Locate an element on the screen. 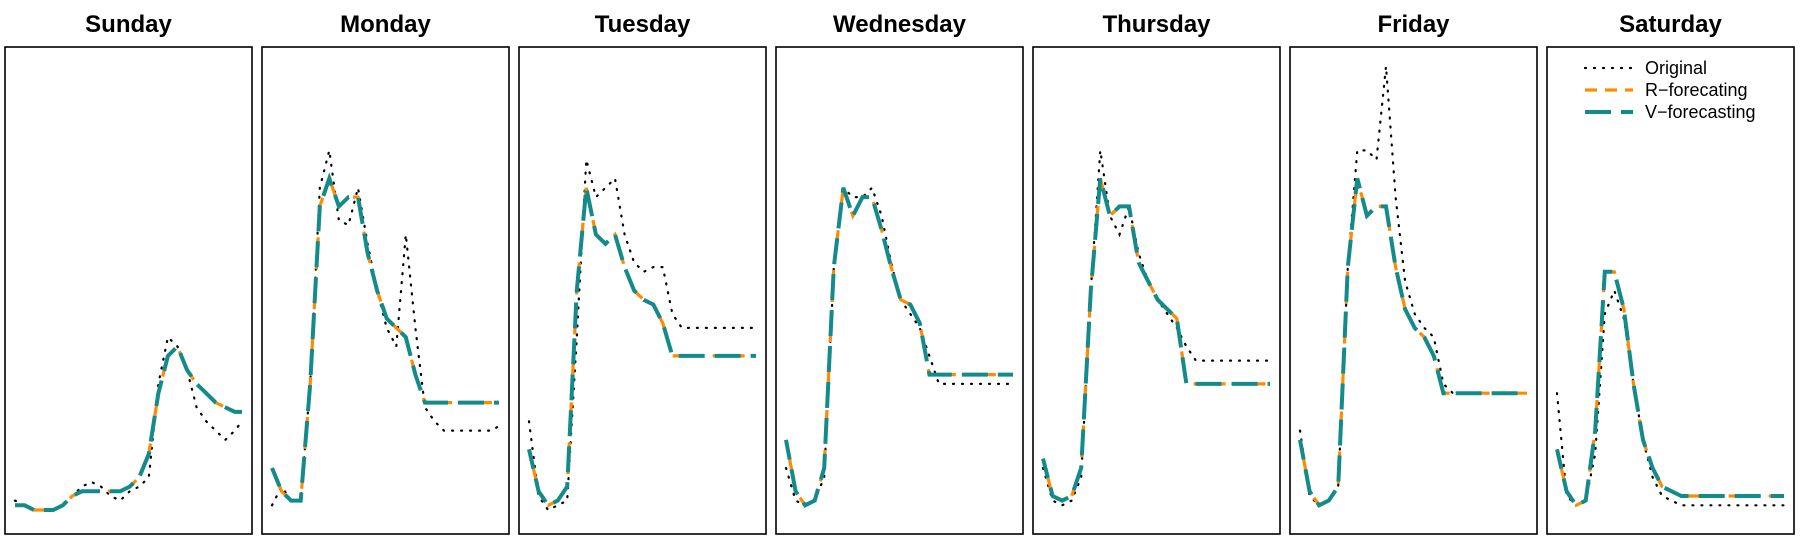 The height and width of the screenshot is (540, 1800). panel-sunday: Sunday is located at coordinates (128, 273).